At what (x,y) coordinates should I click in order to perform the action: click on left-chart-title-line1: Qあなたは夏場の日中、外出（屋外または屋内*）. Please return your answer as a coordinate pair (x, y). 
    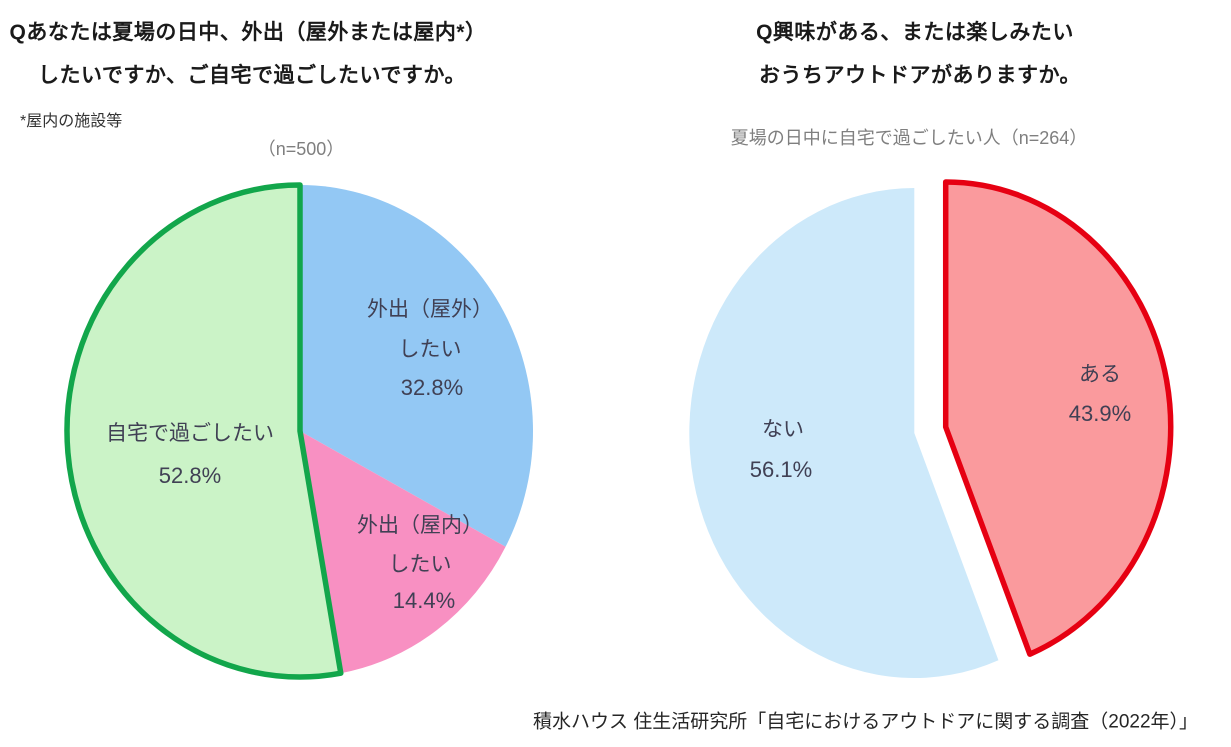
    Looking at the image, I should click on (248, 32).